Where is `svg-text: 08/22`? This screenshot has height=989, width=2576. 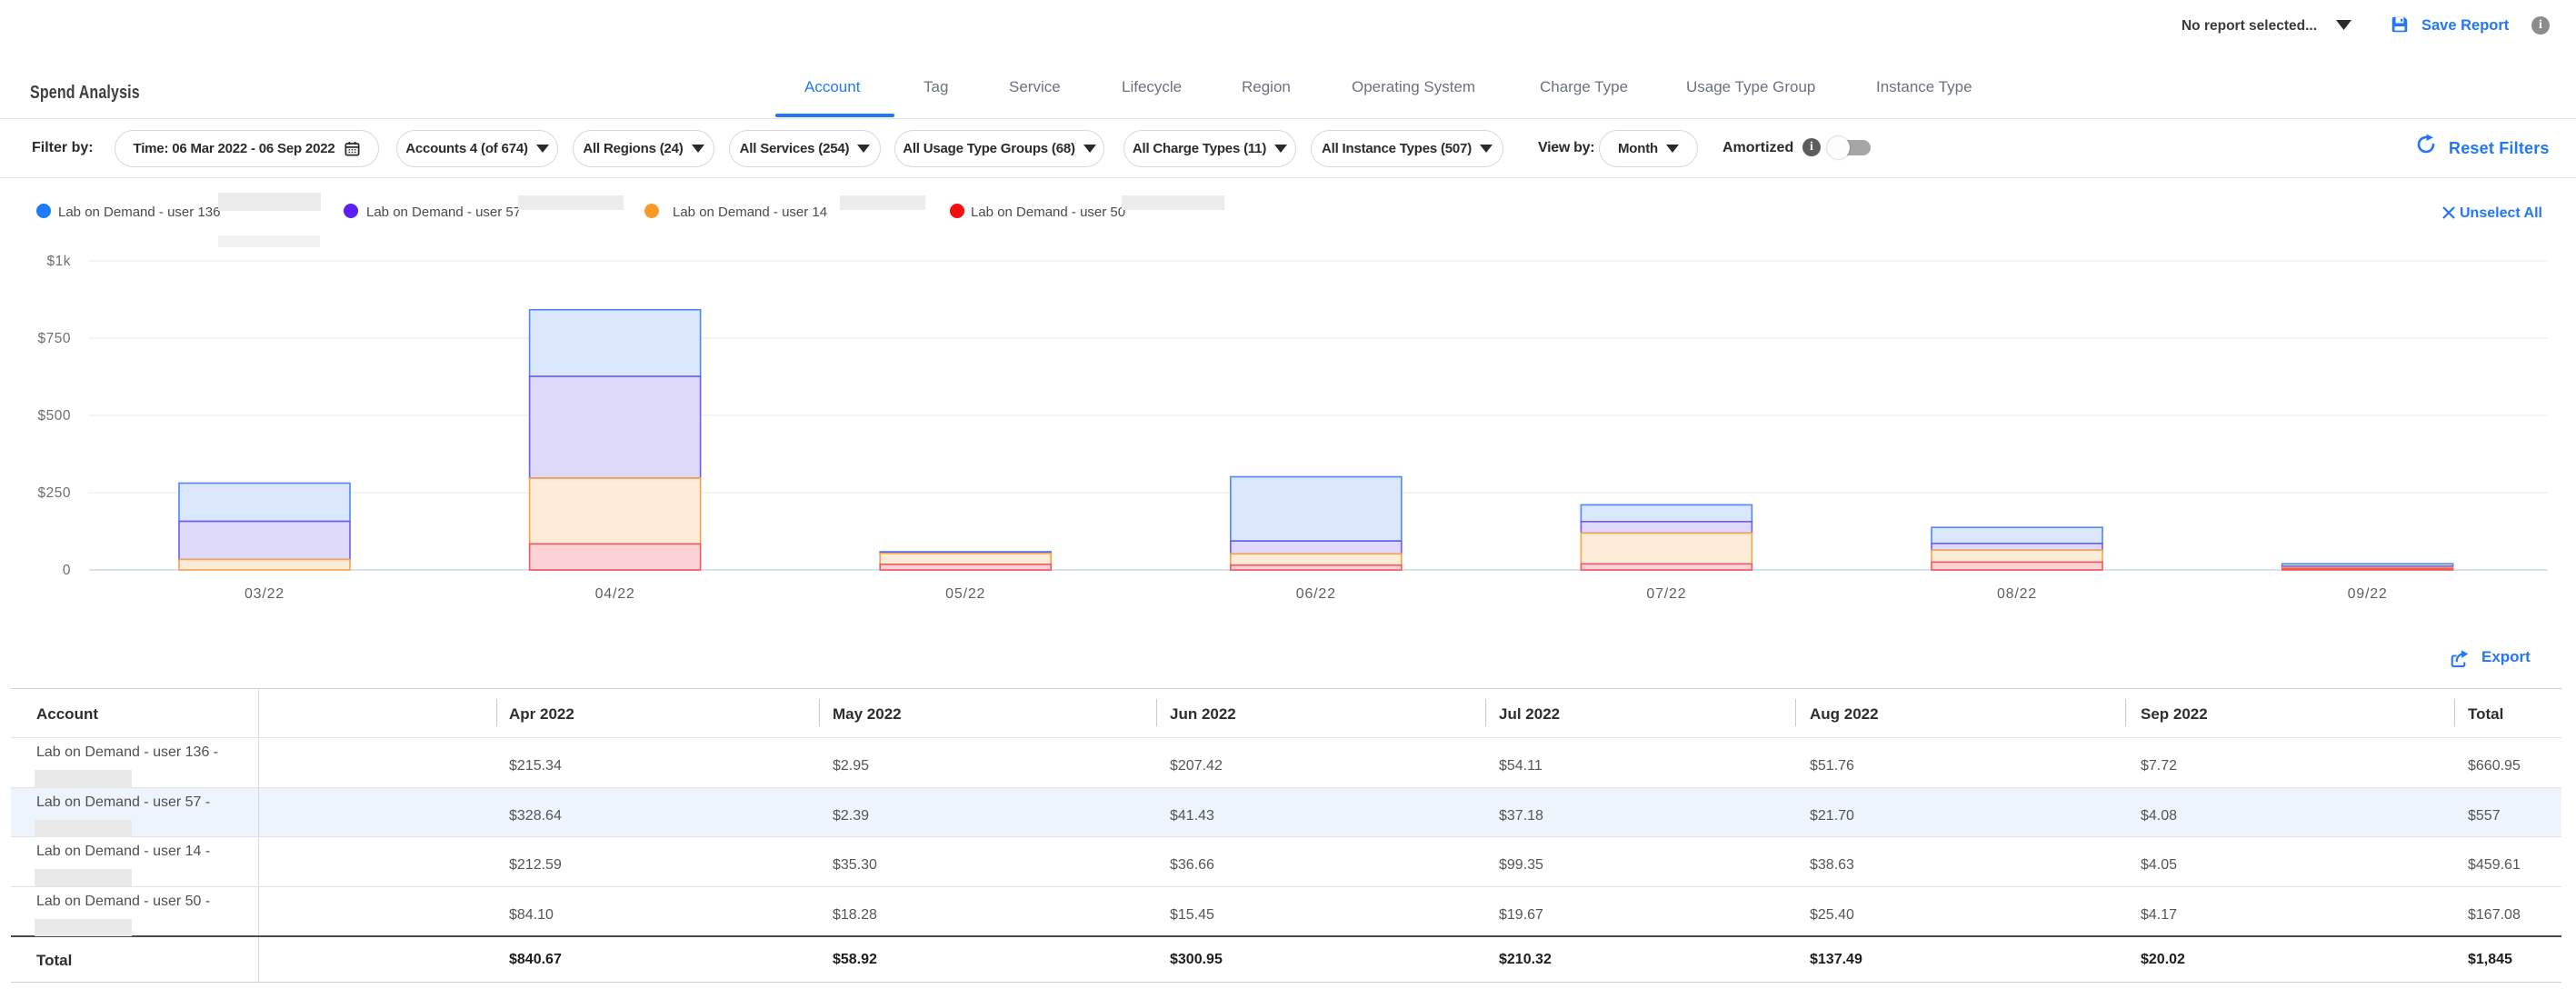
svg-text: 08/22 is located at coordinates (2017, 594).